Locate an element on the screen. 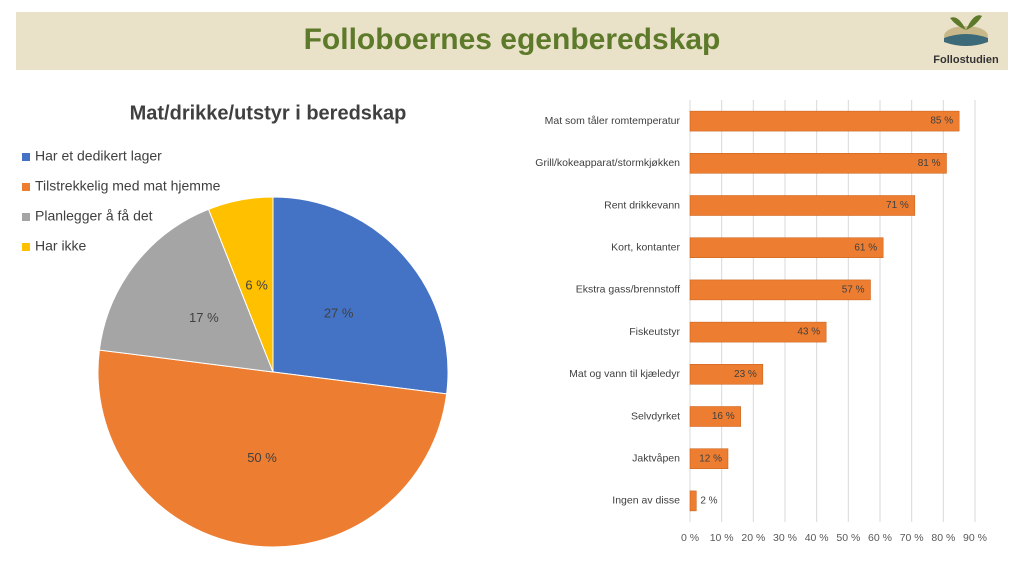 This screenshot has height=576, width=1024. x-tick-label: 60 % is located at coordinates (880, 538).